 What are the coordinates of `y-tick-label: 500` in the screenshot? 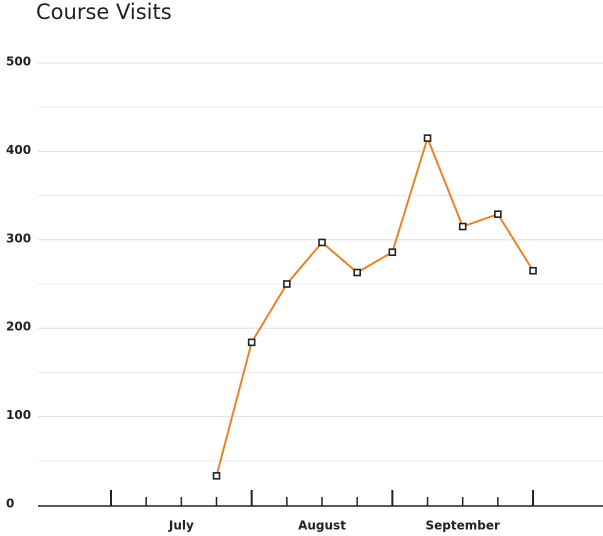 It's located at (18, 62).